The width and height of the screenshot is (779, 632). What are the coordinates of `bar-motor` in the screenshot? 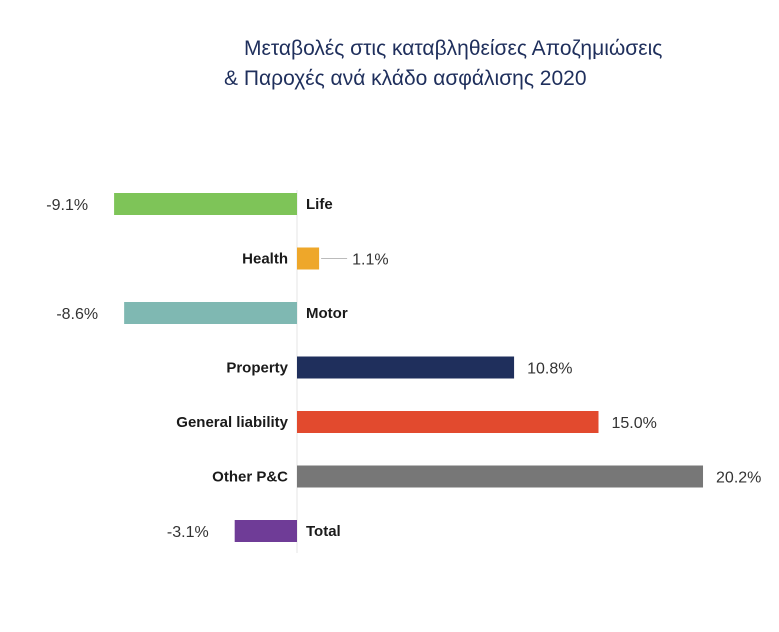 It's located at (210, 313).